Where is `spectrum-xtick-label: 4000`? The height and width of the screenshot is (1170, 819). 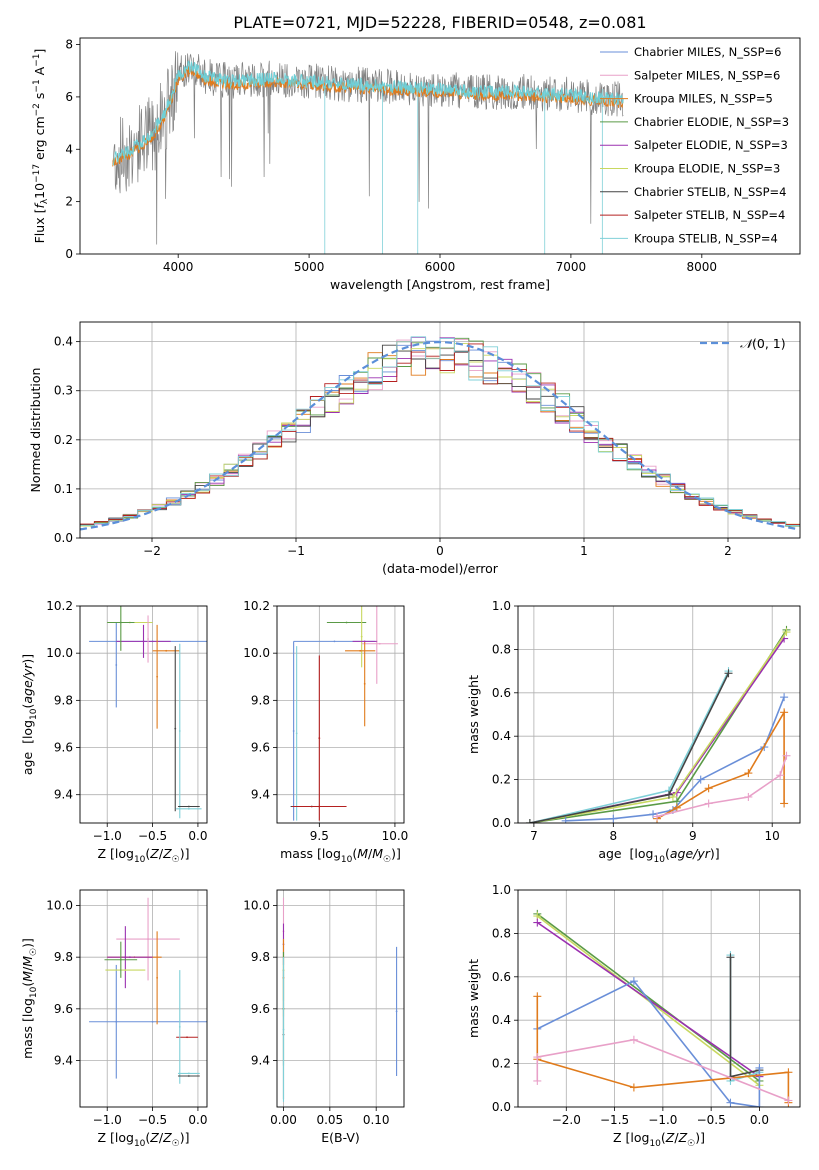
spectrum-xtick-label: 4000 is located at coordinates (178, 267).